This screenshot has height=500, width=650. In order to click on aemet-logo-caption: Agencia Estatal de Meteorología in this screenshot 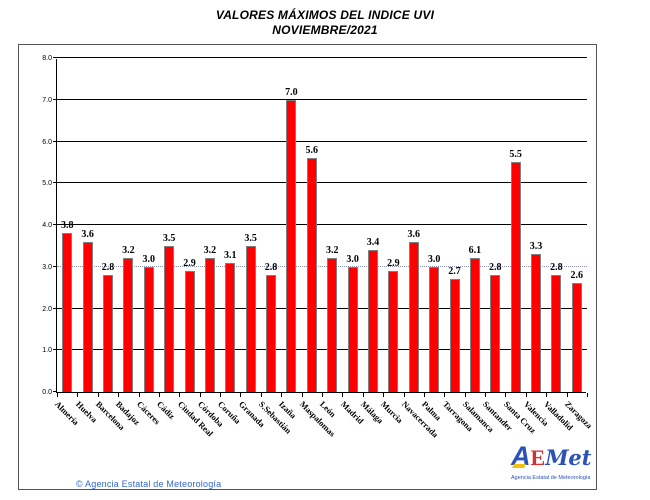, I will do `click(551, 478)`.